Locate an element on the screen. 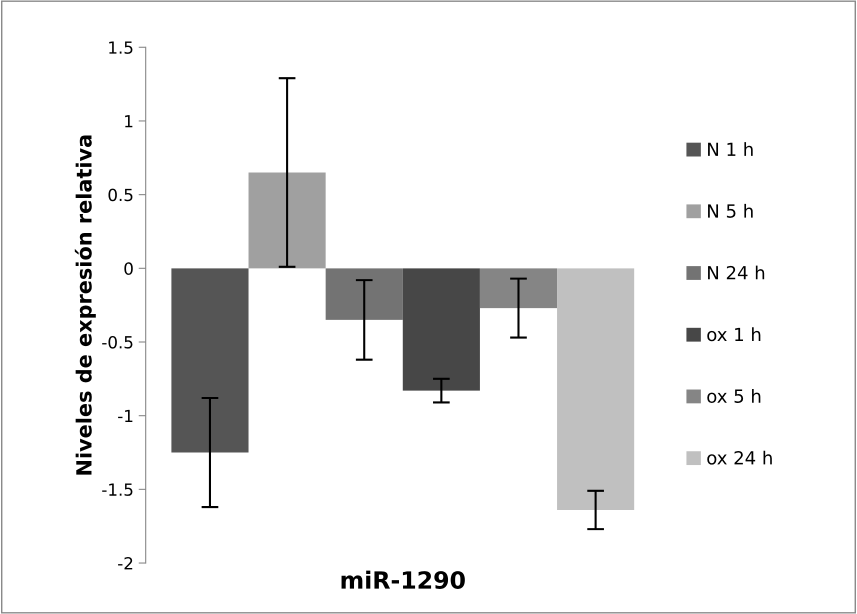 The image size is (857, 614). legend-label: N 1 h is located at coordinates (730, 149).